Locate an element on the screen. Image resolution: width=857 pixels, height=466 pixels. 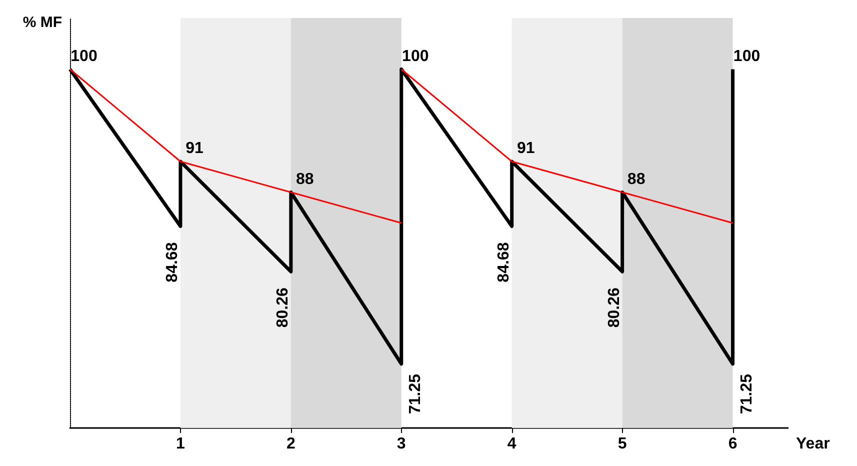
x-tick-label: 1 is located at coordinates (181, 444).